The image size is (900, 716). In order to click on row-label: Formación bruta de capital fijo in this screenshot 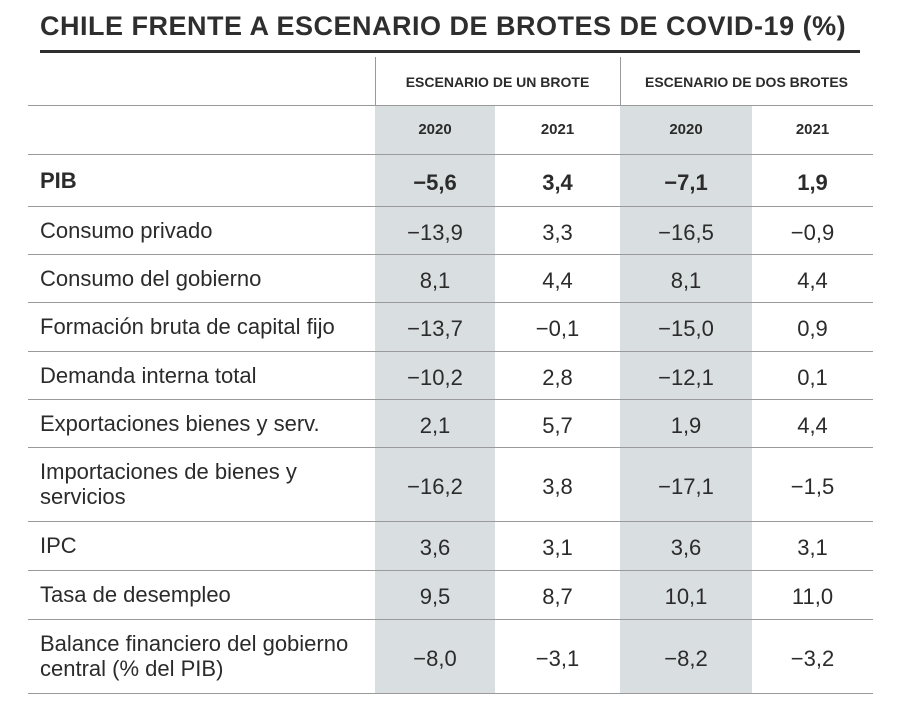, I will do `click(187, 326)`.